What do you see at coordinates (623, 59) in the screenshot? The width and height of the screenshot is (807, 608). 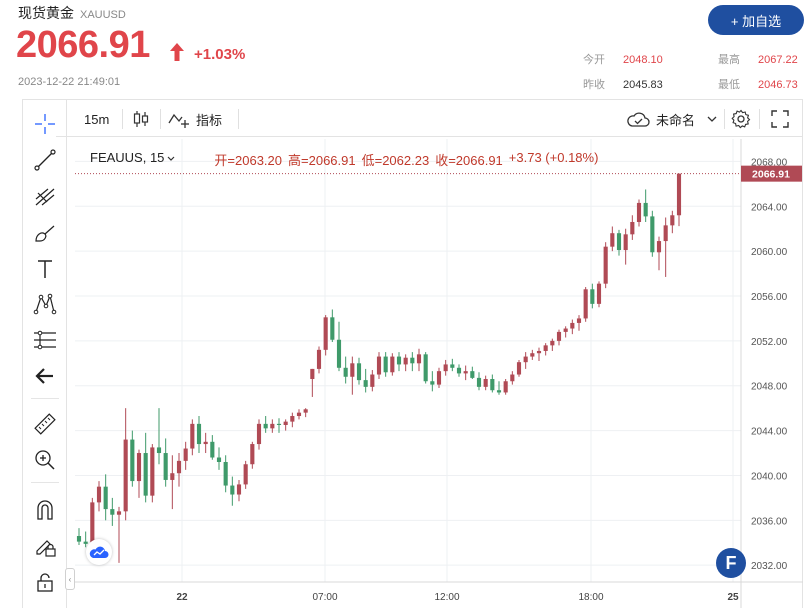 I see `stat-open: 今开 2048.10` at bounding box center [623, 59].